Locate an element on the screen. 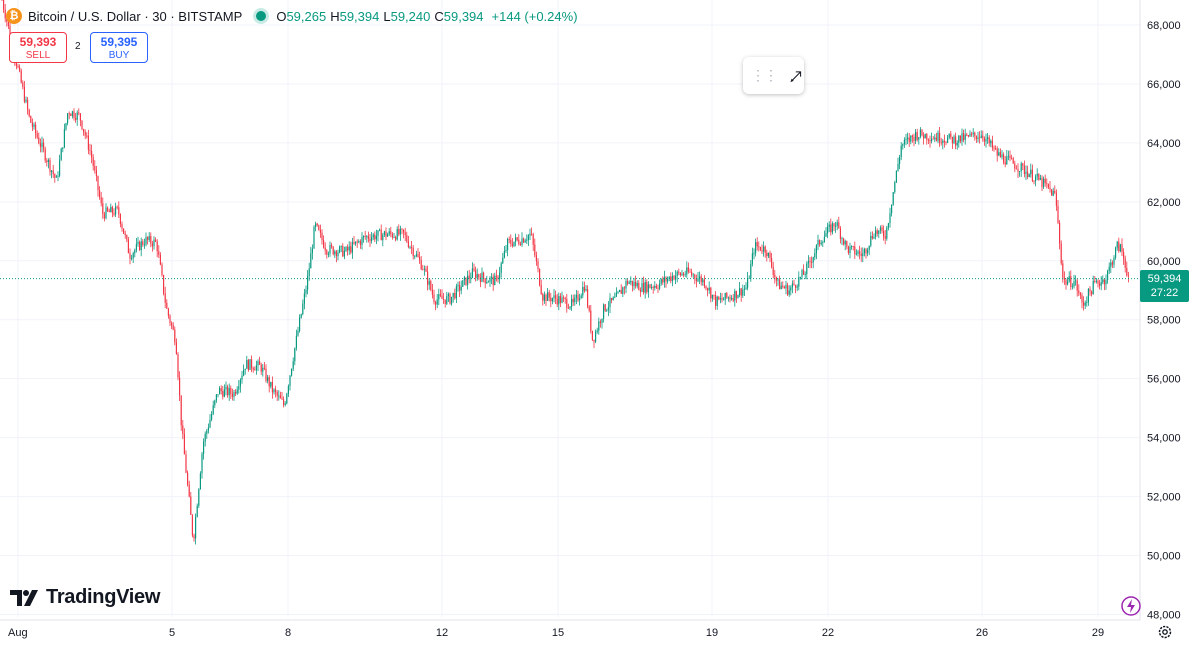 The width and height of the screenshot is (1195, 653). gear-icon is located at coordinates (1165, 632).